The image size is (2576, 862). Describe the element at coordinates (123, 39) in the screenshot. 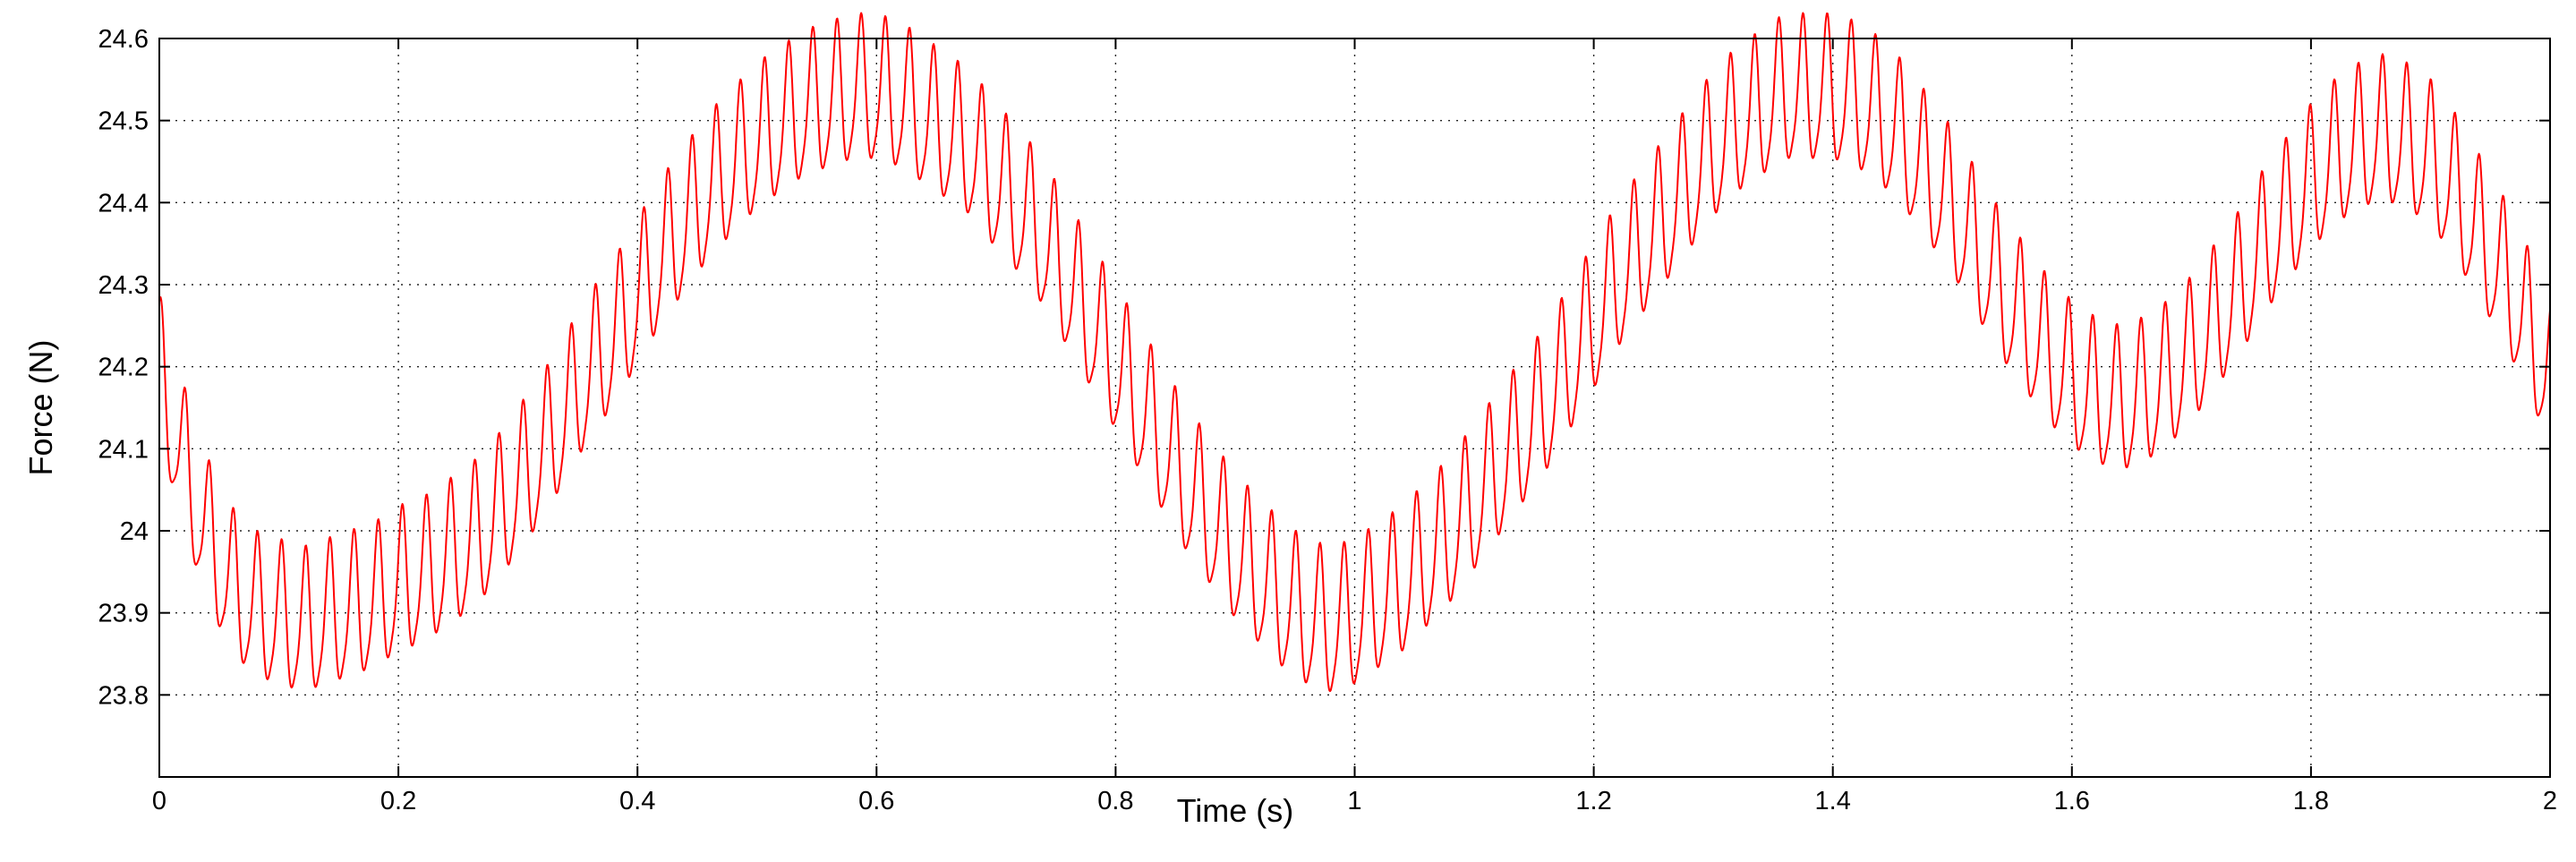

I see `y-tick-label: 24.6` at that location.